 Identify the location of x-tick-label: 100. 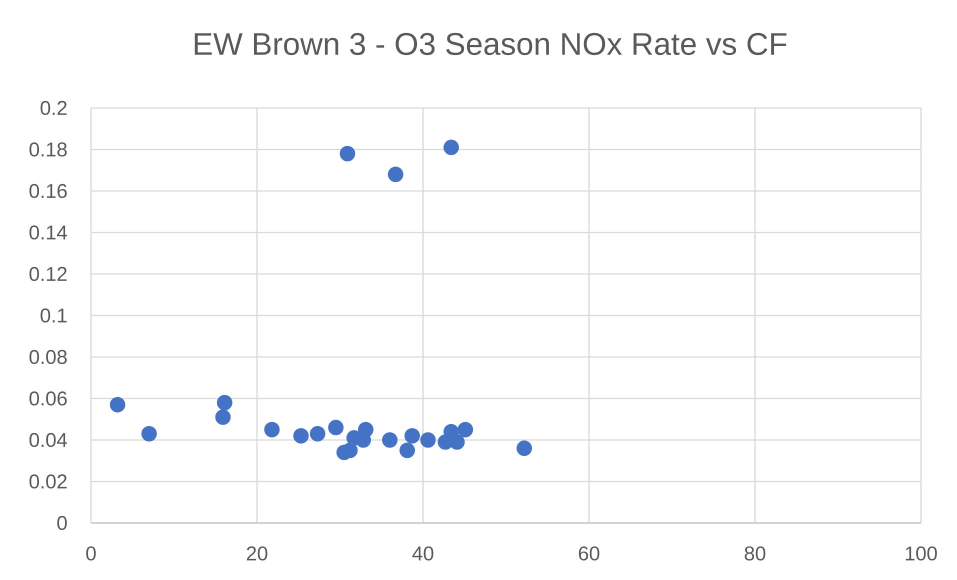
(921, 553).